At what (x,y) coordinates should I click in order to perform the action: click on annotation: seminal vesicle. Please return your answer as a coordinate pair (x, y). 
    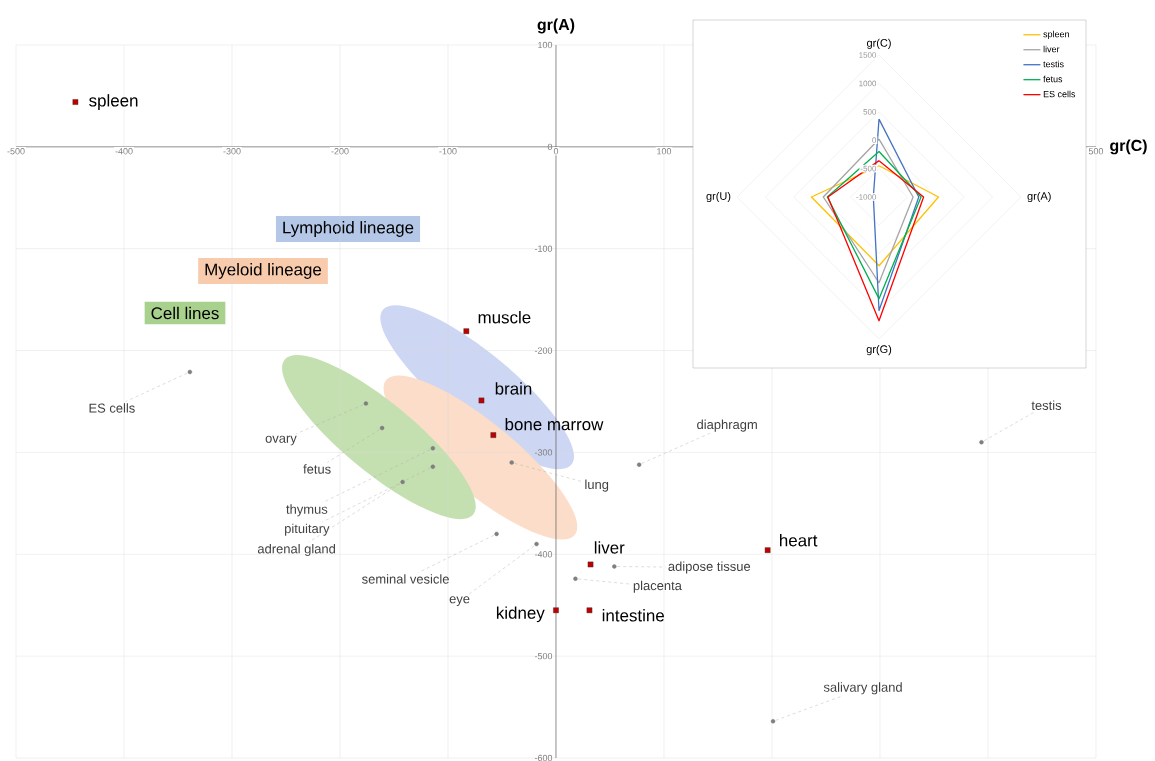
    Looking at the image, I should click on (405, 579).